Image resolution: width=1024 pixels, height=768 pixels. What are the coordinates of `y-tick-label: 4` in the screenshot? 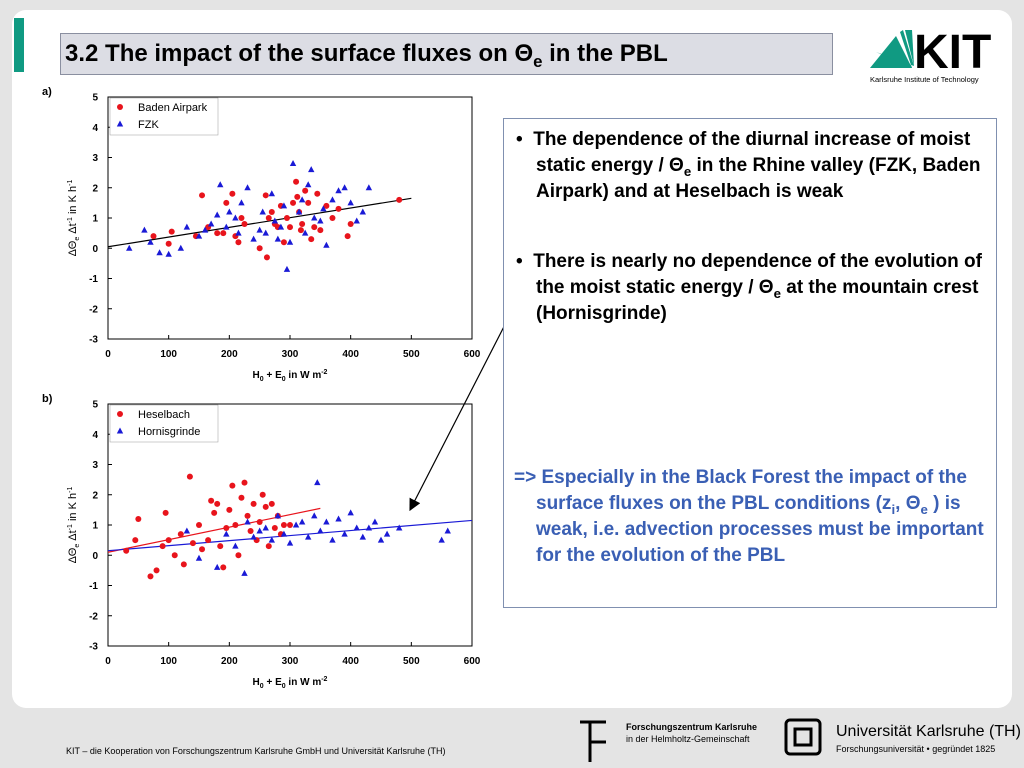 It's located at (95, 435).